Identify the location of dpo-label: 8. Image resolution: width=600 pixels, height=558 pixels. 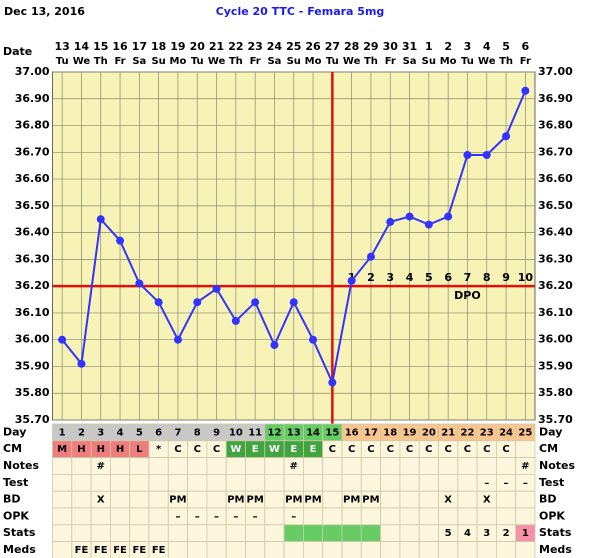
(487, 277).